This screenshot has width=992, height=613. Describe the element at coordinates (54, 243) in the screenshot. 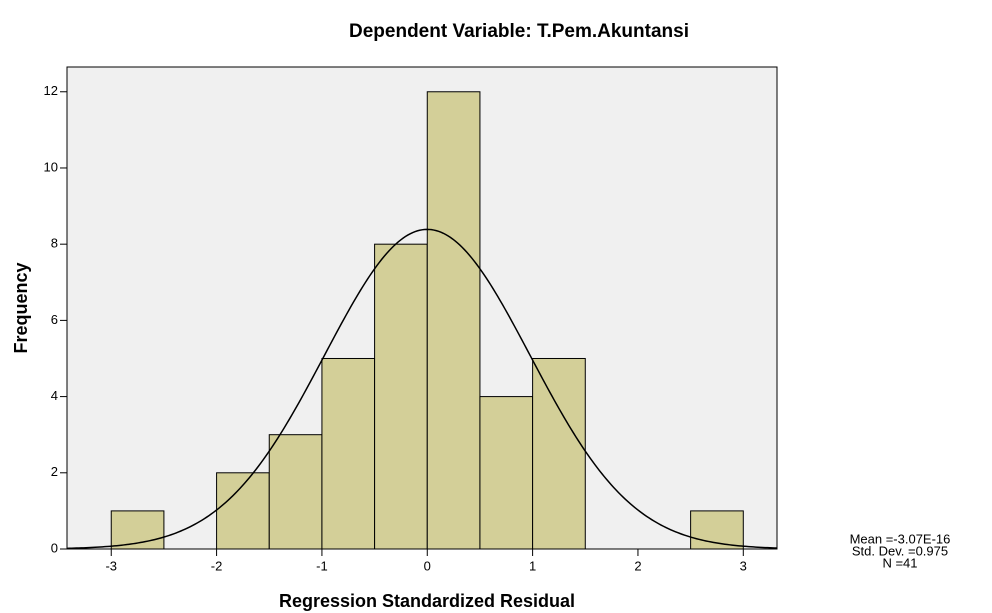

I see `y-tick-label: 8` at that location.